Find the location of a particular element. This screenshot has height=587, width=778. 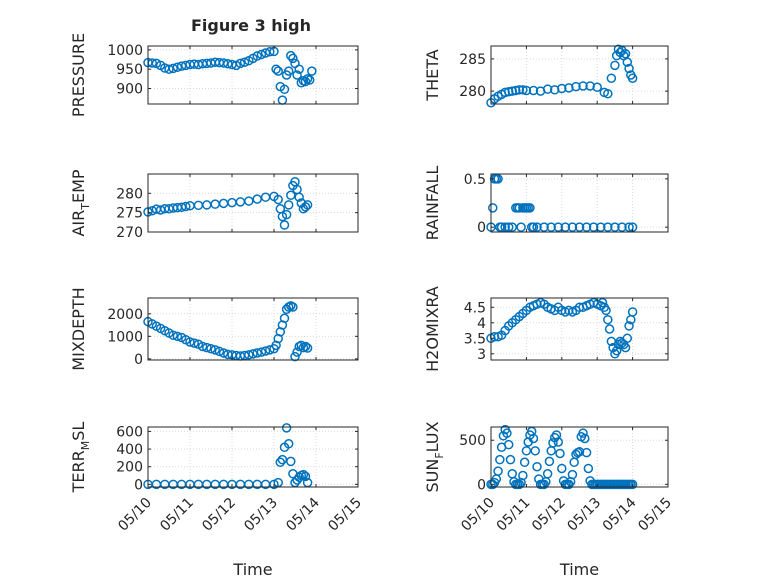

y-tick-label: 280 is located at coordinates (472, 92).